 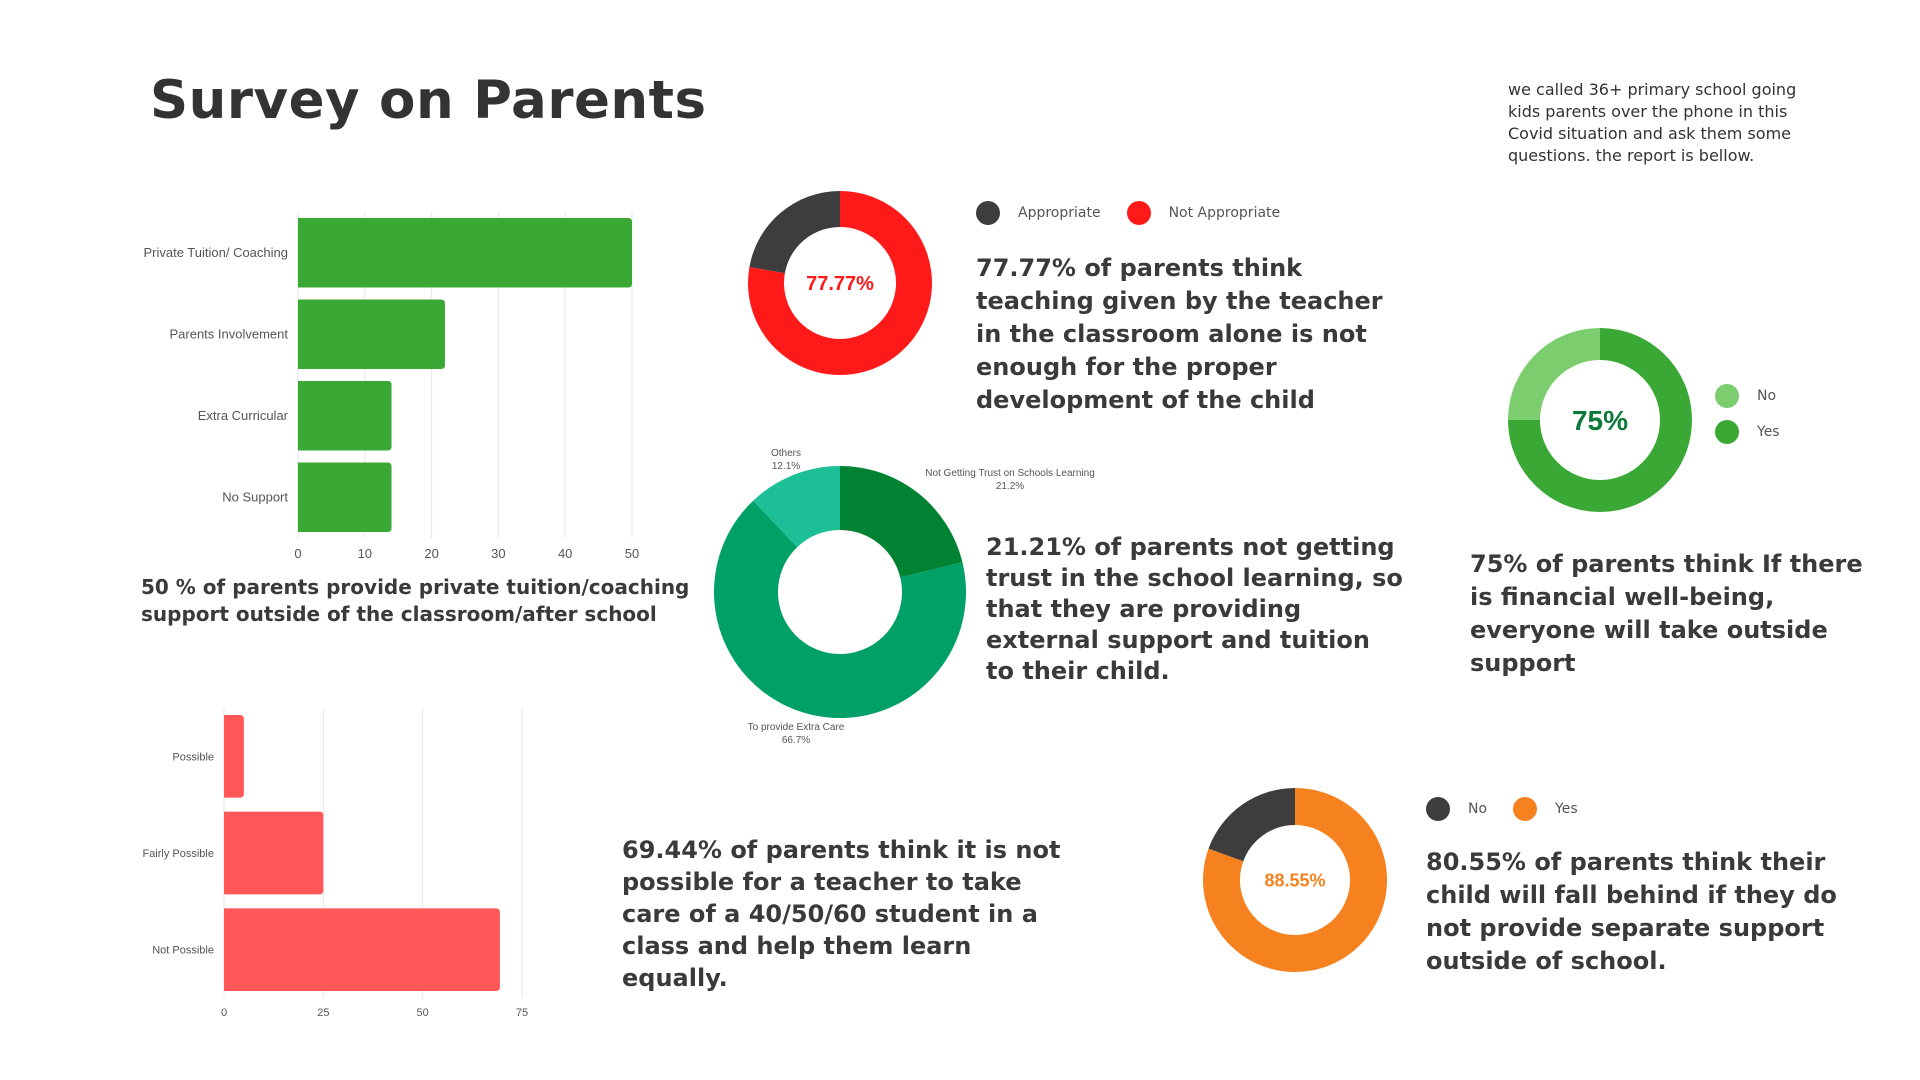 What do you see at coordinates (786, 453) in the screenshot?
I see `slice-name-label: Others` at bounding box center [786, 453].